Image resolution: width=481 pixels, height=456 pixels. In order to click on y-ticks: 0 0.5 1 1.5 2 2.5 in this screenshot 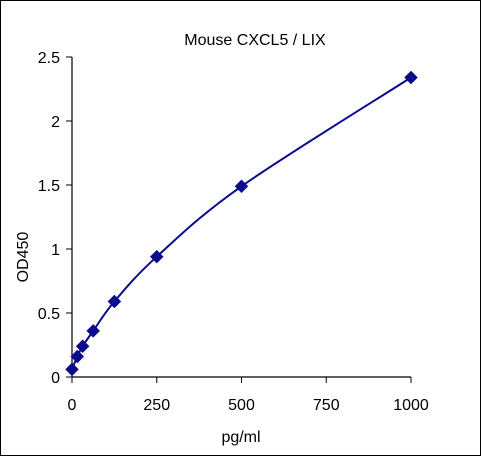, I will do `click(55, 218)`.